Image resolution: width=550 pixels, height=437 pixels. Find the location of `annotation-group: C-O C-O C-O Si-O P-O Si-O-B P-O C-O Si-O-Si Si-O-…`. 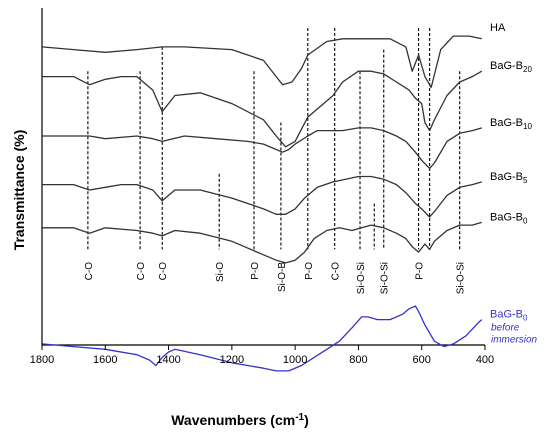

annotation-group: C-O C-O C-O Si-O P-O Si-O-B P-O C-O Si-O-Si Si-O-… is located at coordinates (275, 278).